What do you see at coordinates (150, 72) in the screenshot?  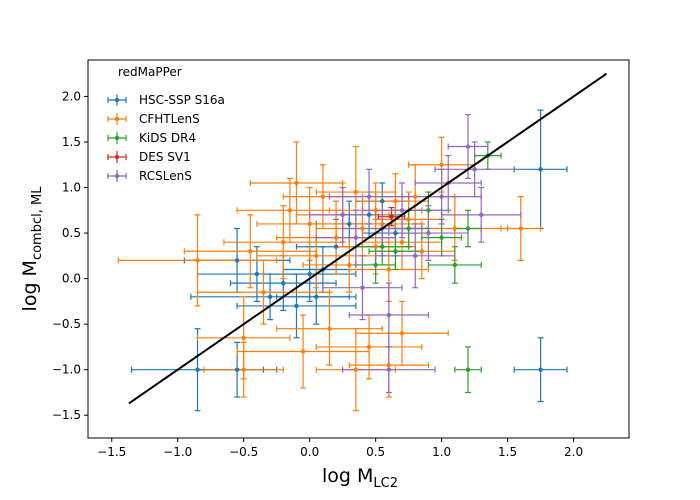 I see `legend-title: redMaPPer` at bounding box center [150, 72].